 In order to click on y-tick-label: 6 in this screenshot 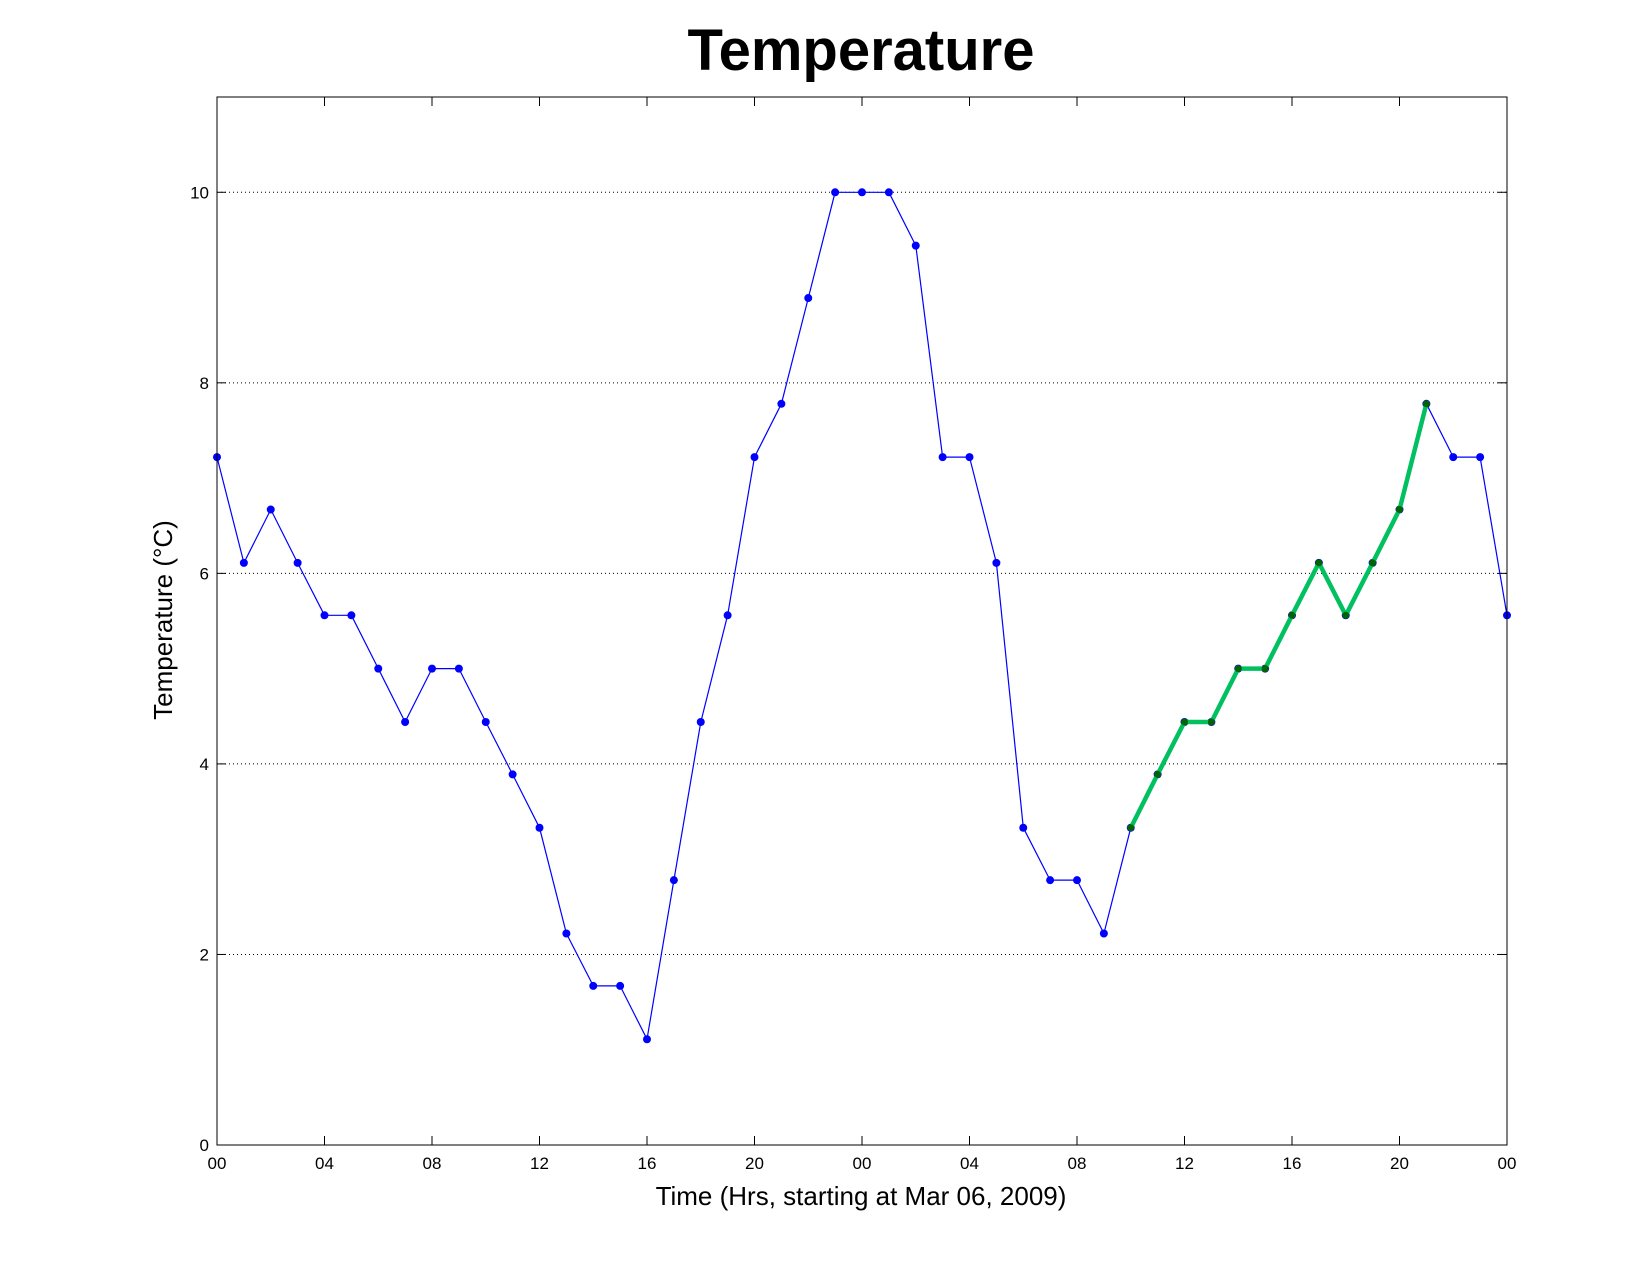, I will do `click(204, 573)`.